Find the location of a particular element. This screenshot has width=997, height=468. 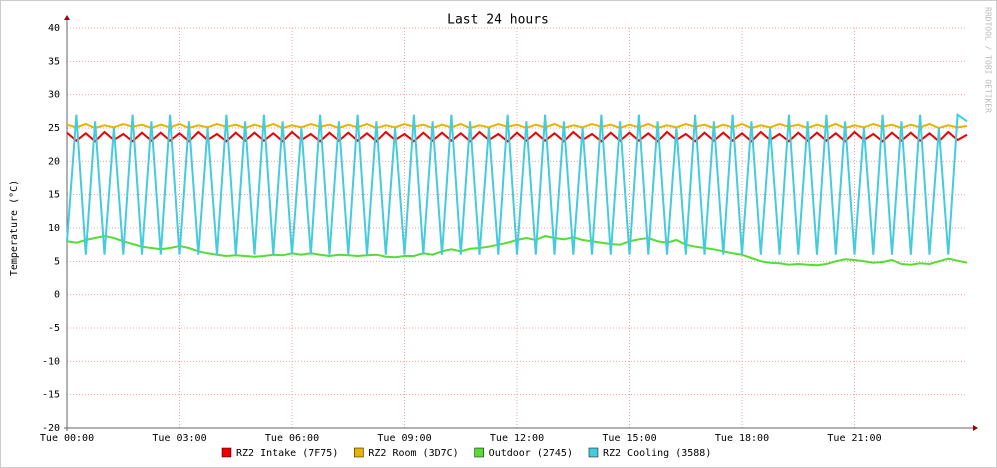

y-tick-label: 5 is located at coordinates (57, 261).